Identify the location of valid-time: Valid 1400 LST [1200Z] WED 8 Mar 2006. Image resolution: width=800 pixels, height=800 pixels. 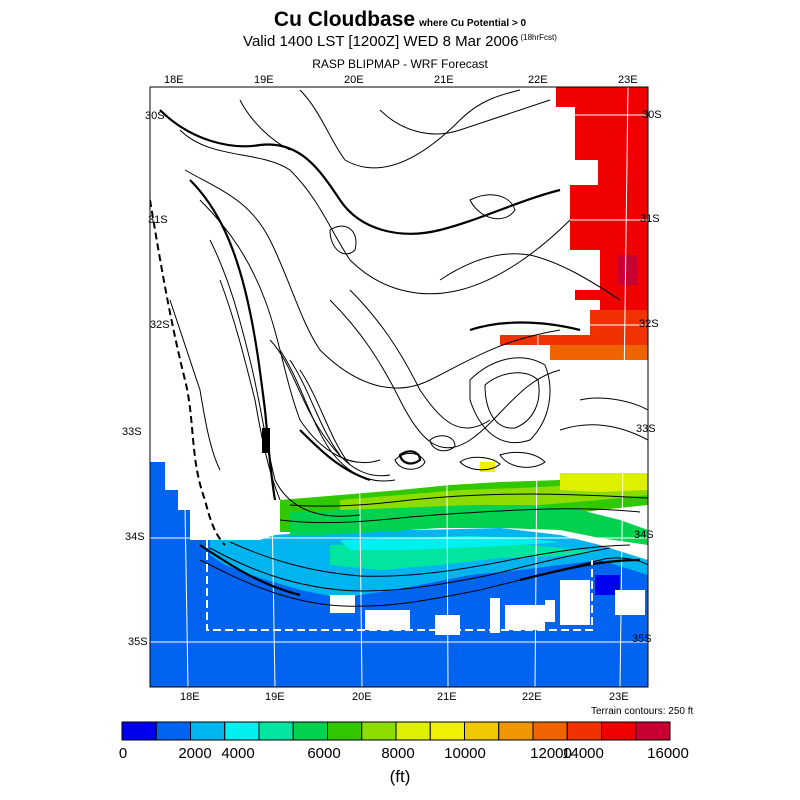
(381, 41).